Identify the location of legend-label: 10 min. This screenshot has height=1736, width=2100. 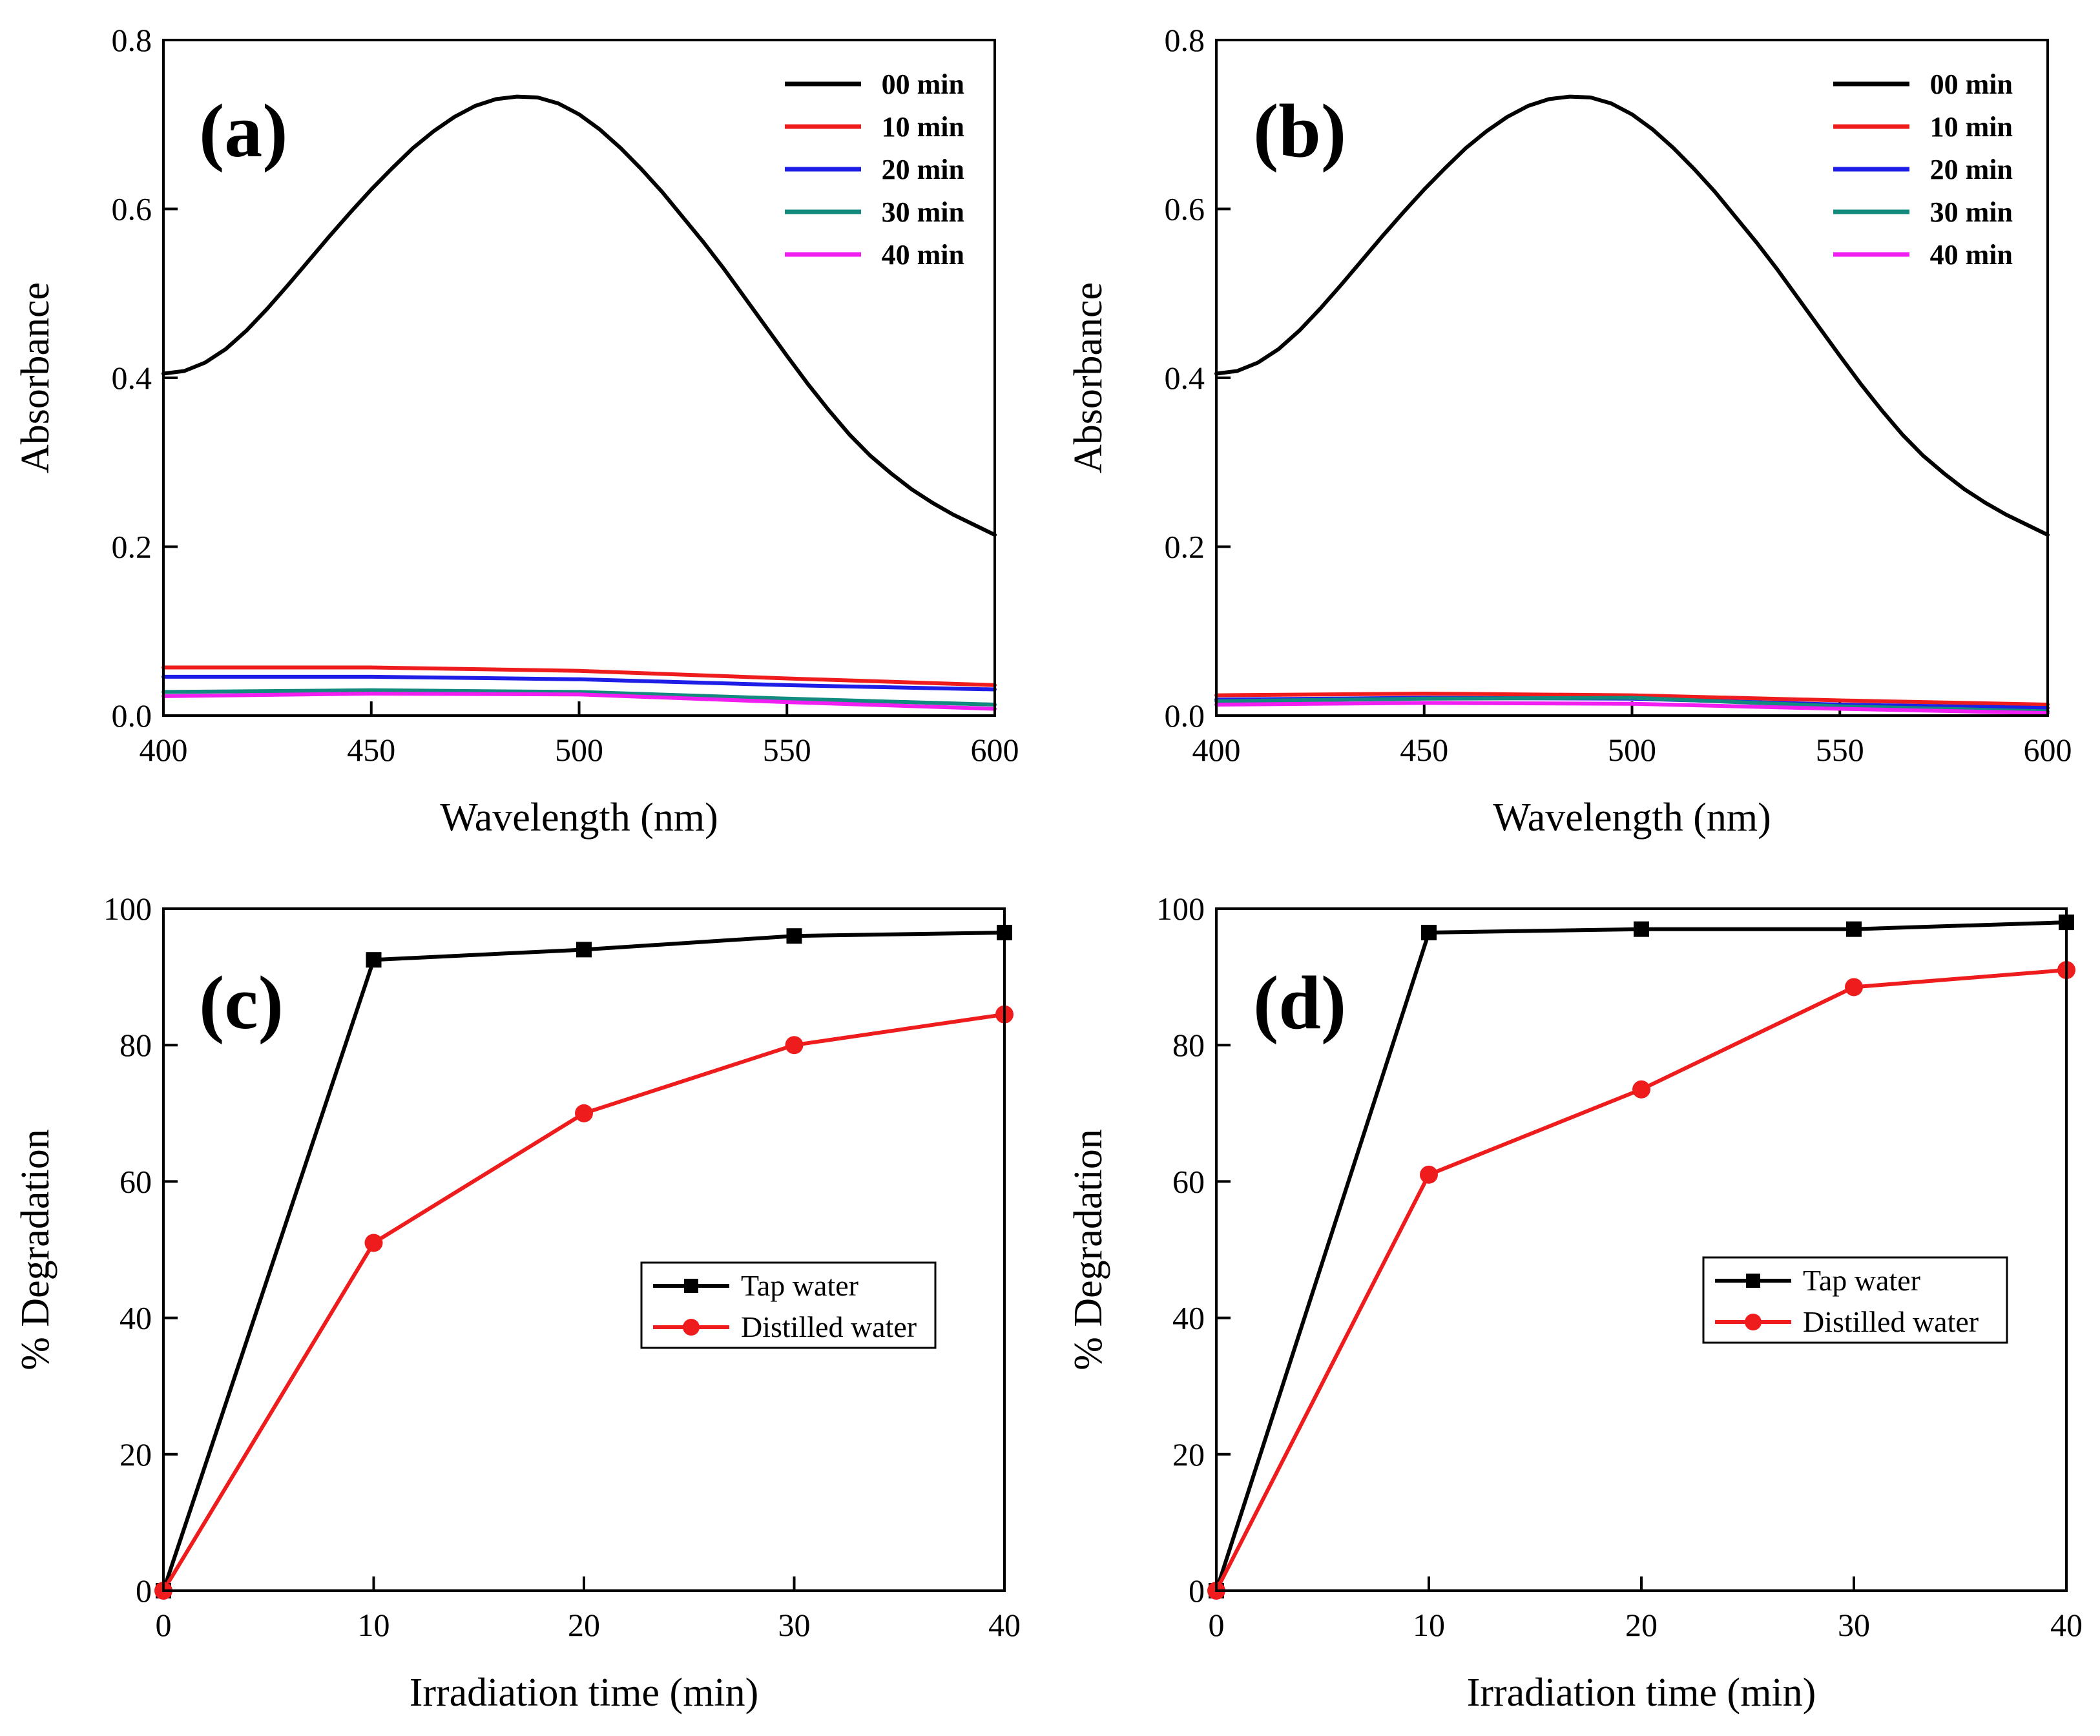
(923, 127).